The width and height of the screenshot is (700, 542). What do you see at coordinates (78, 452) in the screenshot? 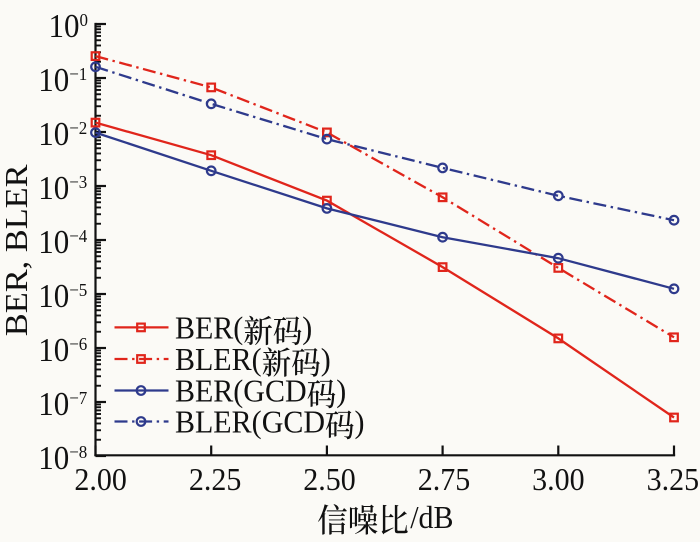
I see `svg-text: −8` at bounding box center [78, 452].